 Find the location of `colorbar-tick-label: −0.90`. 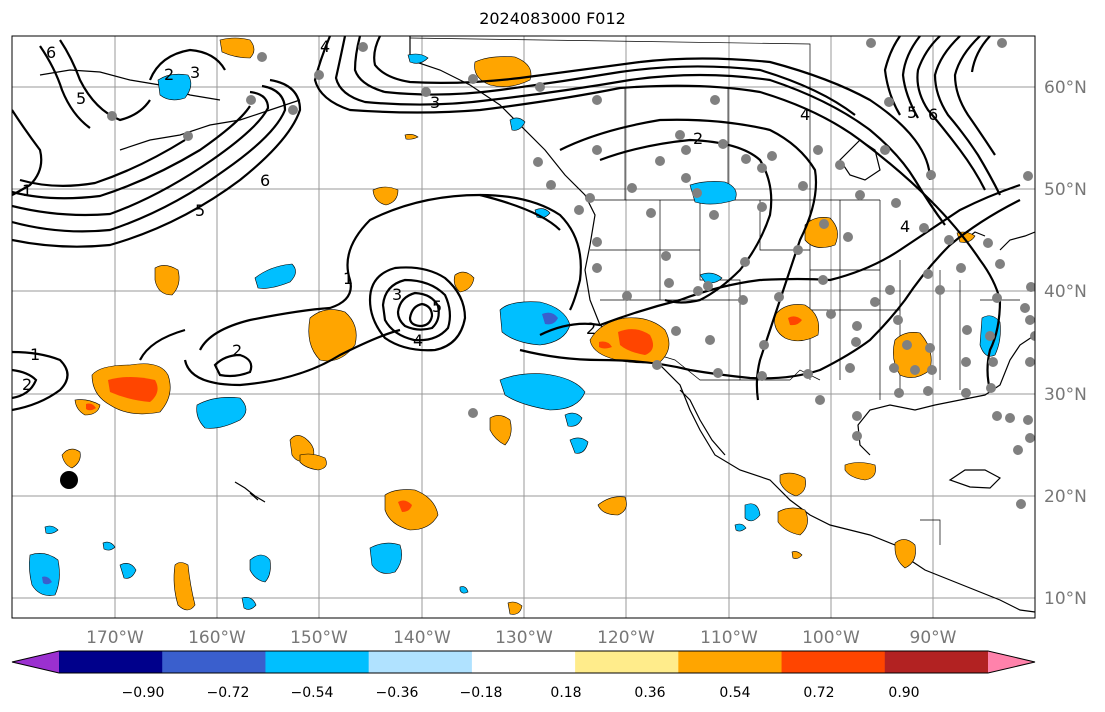

colorbar-tick-label: −0.90 is located at coordinates (143, 693).